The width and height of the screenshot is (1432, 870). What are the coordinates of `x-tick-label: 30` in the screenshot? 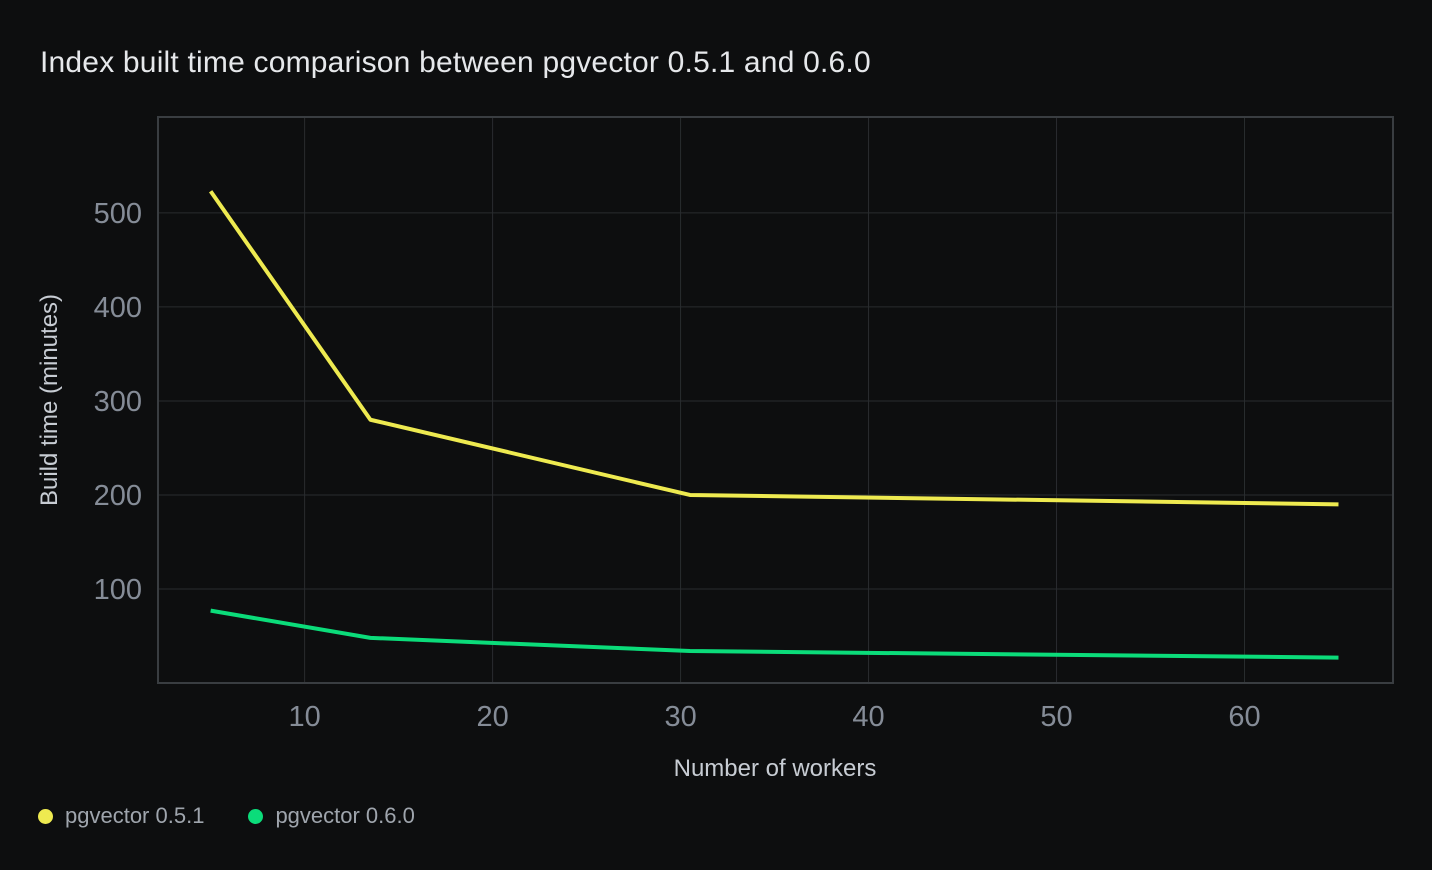 It's located at (680, 717).